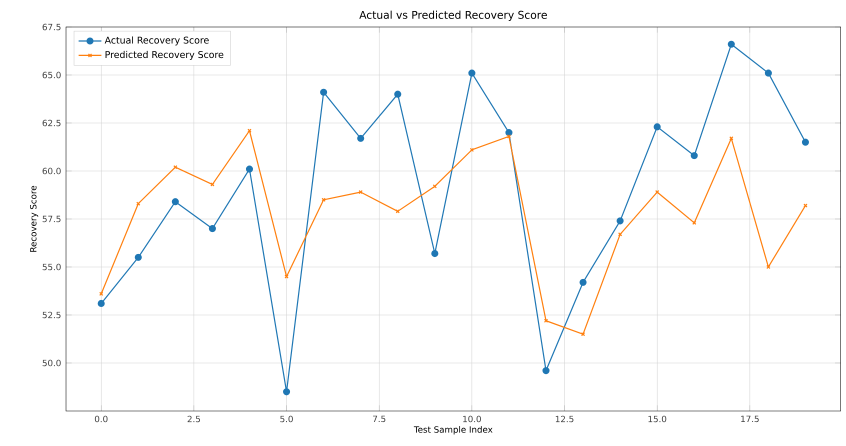 This screenshot has height=446, width=846. I want to click on legend-label: Actual Recovery Score, so click(156, 41).